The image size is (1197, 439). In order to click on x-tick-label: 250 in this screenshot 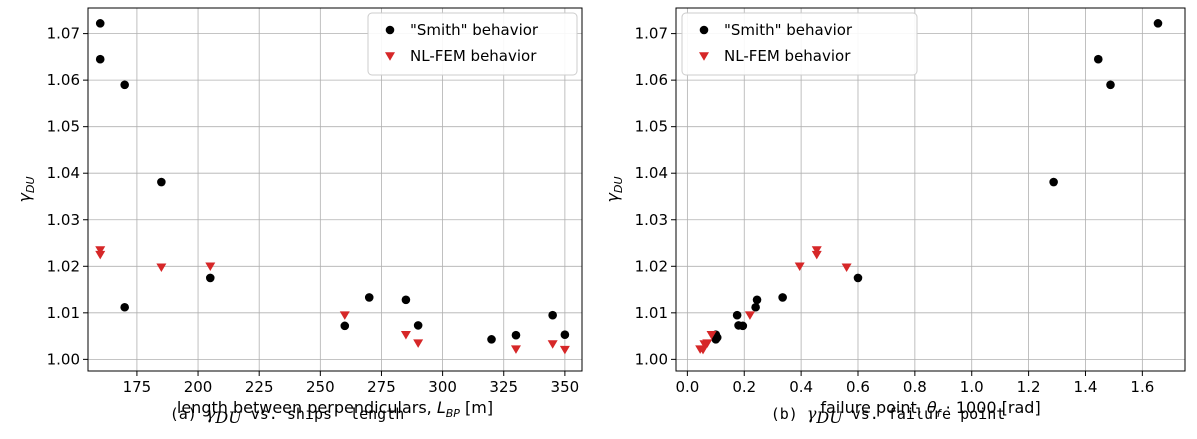, I will do `click(320, 387)`.